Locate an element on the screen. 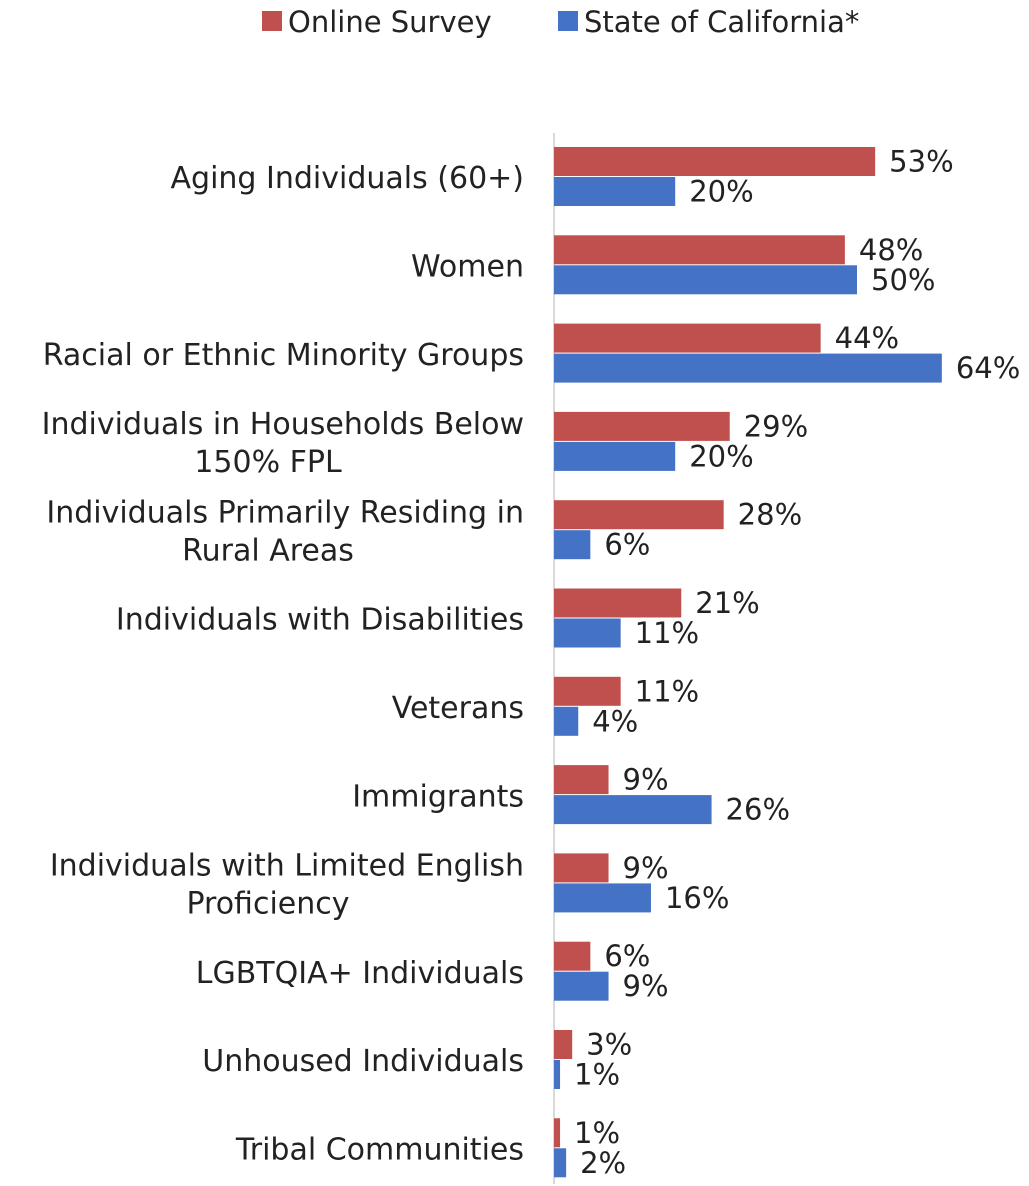  legend-label-online-survey: Online Survey is located at coordinates (390, 22).